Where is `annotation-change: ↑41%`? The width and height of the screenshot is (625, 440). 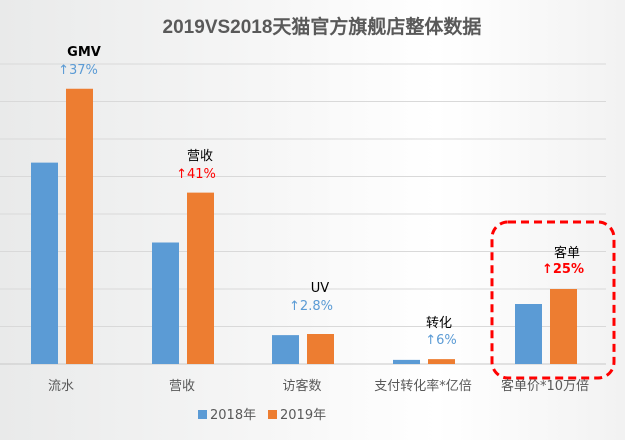 annotation-change: ↑41% is located at coordinates (196, 174).